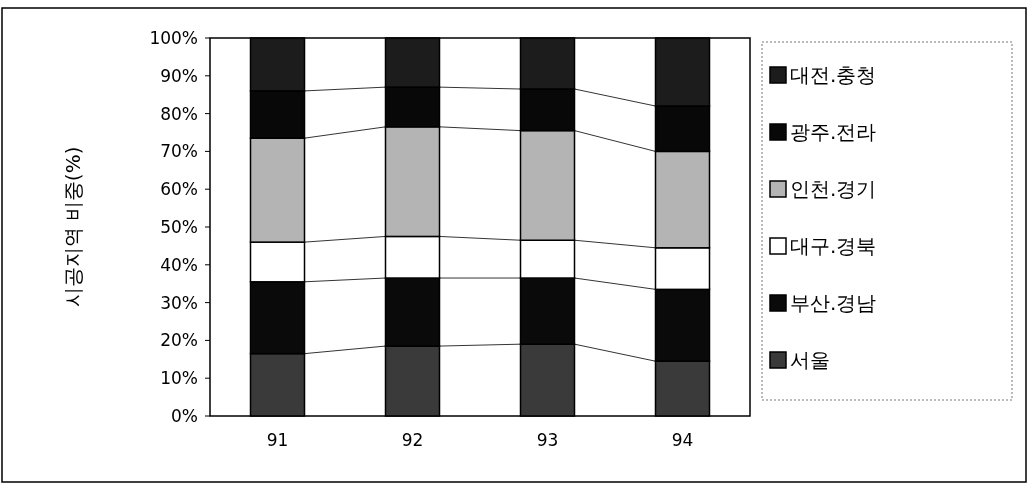  Describe the element at coordinates (833, 189) in the screenshot. I see `legend-label: 인천.경기` at that location.